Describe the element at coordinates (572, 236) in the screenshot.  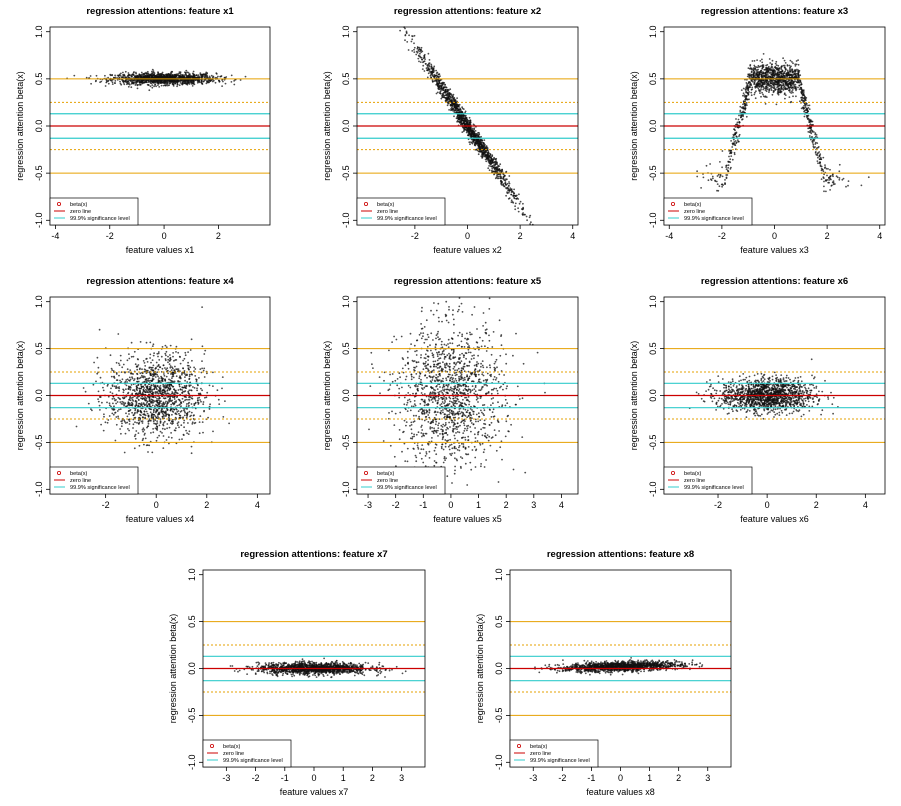
I see `x-tick-label: 4` at that location.